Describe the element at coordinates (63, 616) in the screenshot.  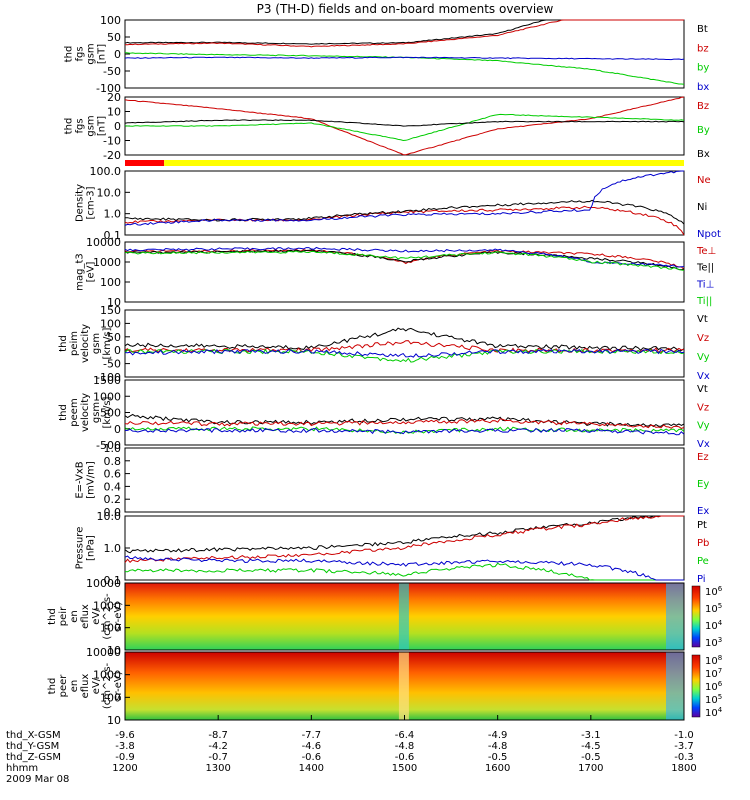
I see `y-axis-label: peir` at that location.